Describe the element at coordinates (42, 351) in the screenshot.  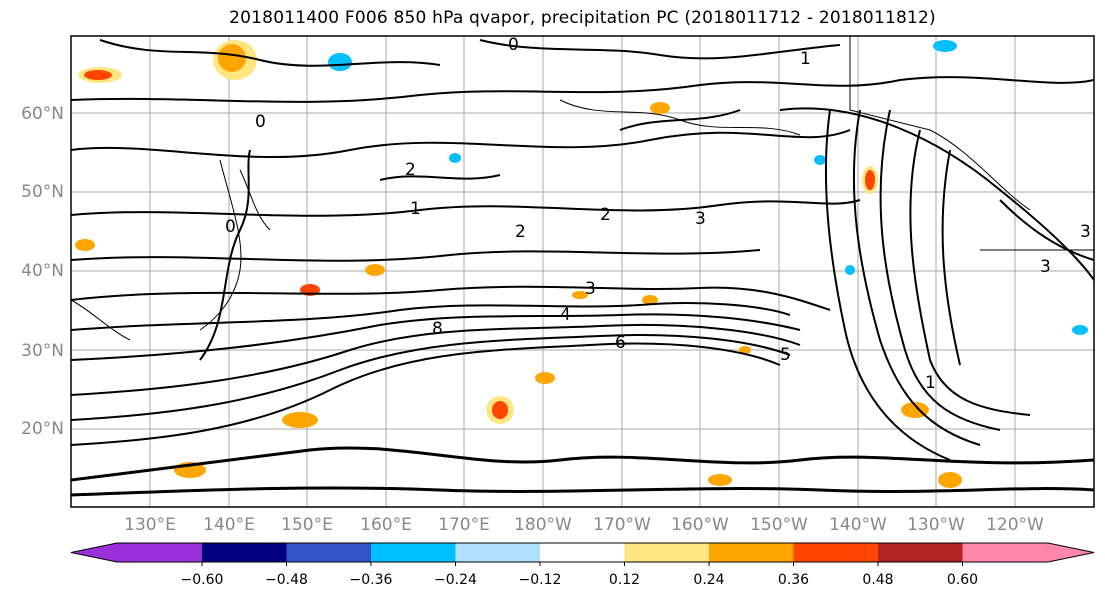
I see `lat-label-30n: 30°N` at that location.